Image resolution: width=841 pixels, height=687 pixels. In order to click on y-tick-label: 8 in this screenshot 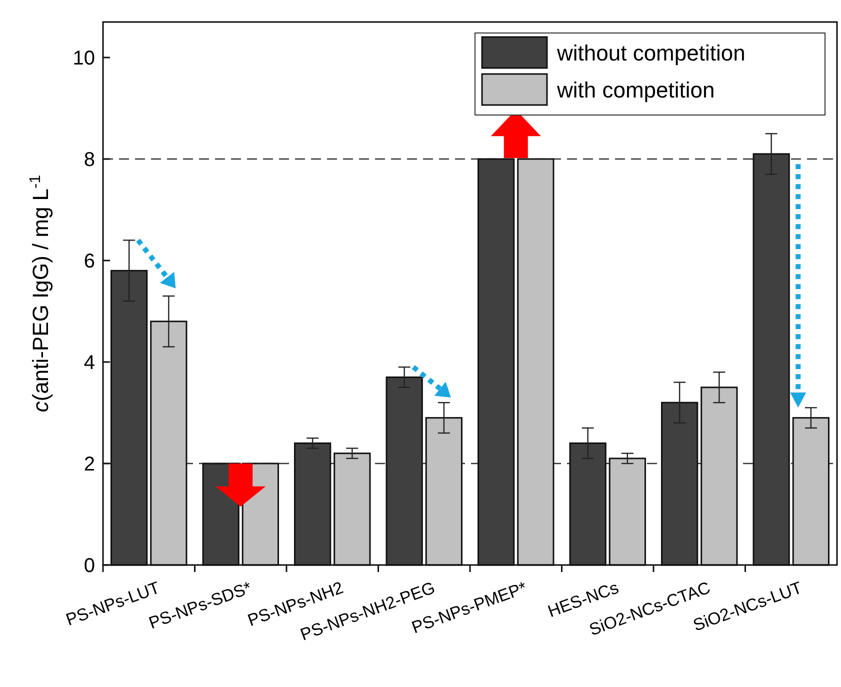, I will do `click(89, 160)`.